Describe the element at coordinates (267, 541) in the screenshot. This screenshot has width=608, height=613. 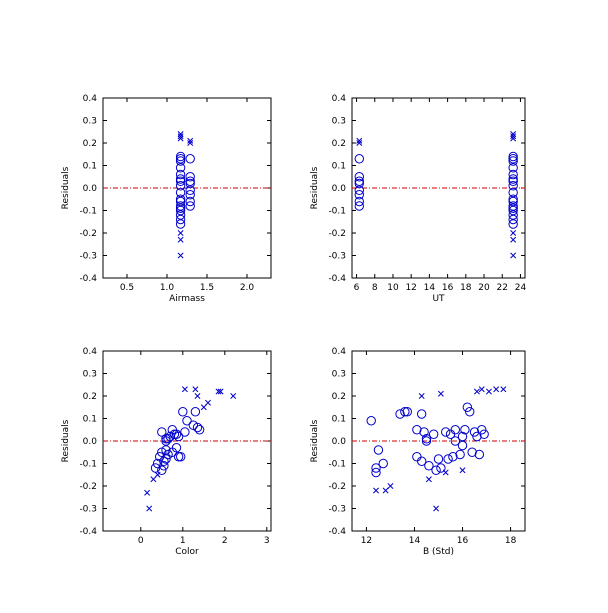
I see `x-tick-label: 3` at that location.